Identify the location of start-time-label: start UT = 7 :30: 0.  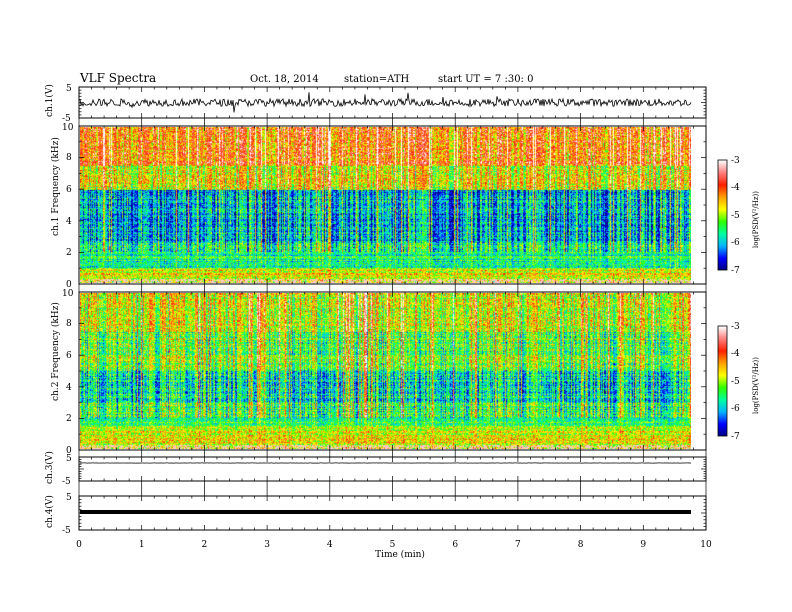
(485, 79).